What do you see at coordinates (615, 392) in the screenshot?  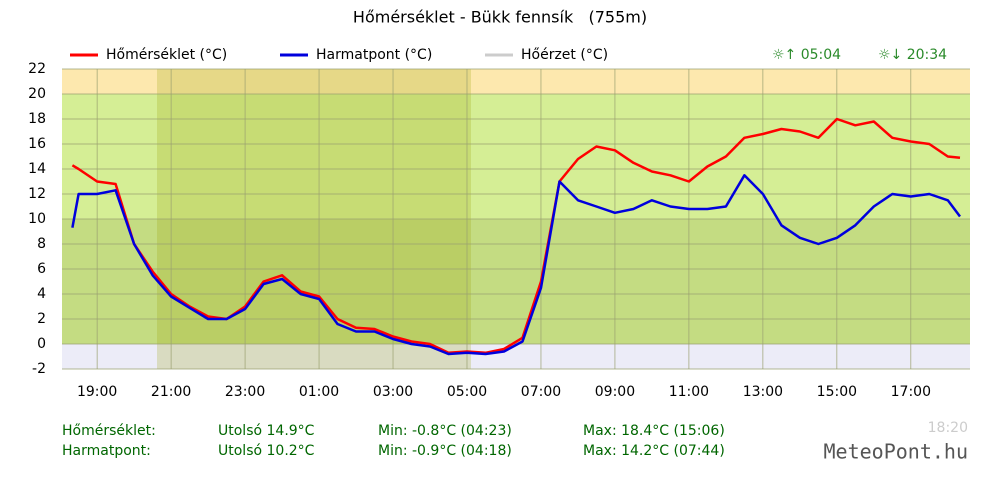 I see `x-tick-label: 09:00` at bounding box center [615, 392].